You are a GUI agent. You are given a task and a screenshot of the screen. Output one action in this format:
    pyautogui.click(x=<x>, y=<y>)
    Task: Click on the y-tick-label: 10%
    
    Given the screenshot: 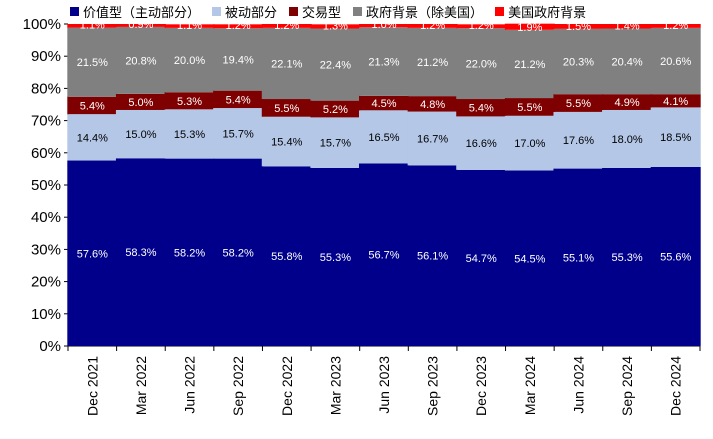 What is the action you would take?
    pyautogui.click(x=46, y=314)
    